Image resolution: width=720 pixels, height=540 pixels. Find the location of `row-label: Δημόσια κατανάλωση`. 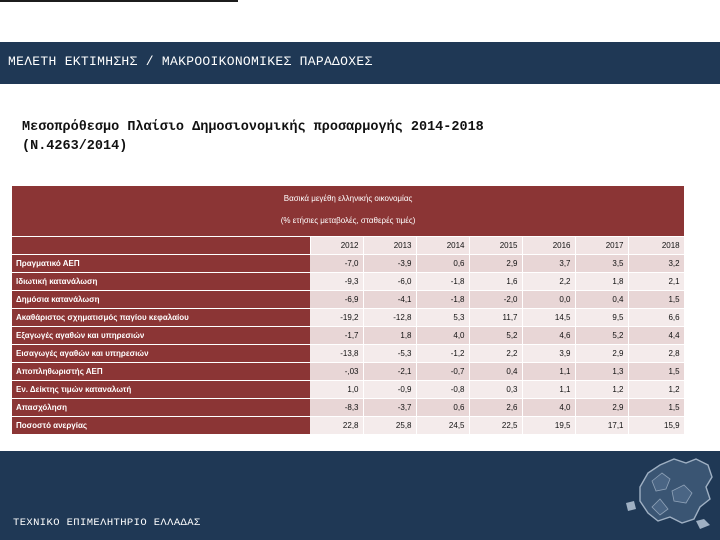

row-label: Δημόσια κατανάλωση is located at coordinates (161, 299).